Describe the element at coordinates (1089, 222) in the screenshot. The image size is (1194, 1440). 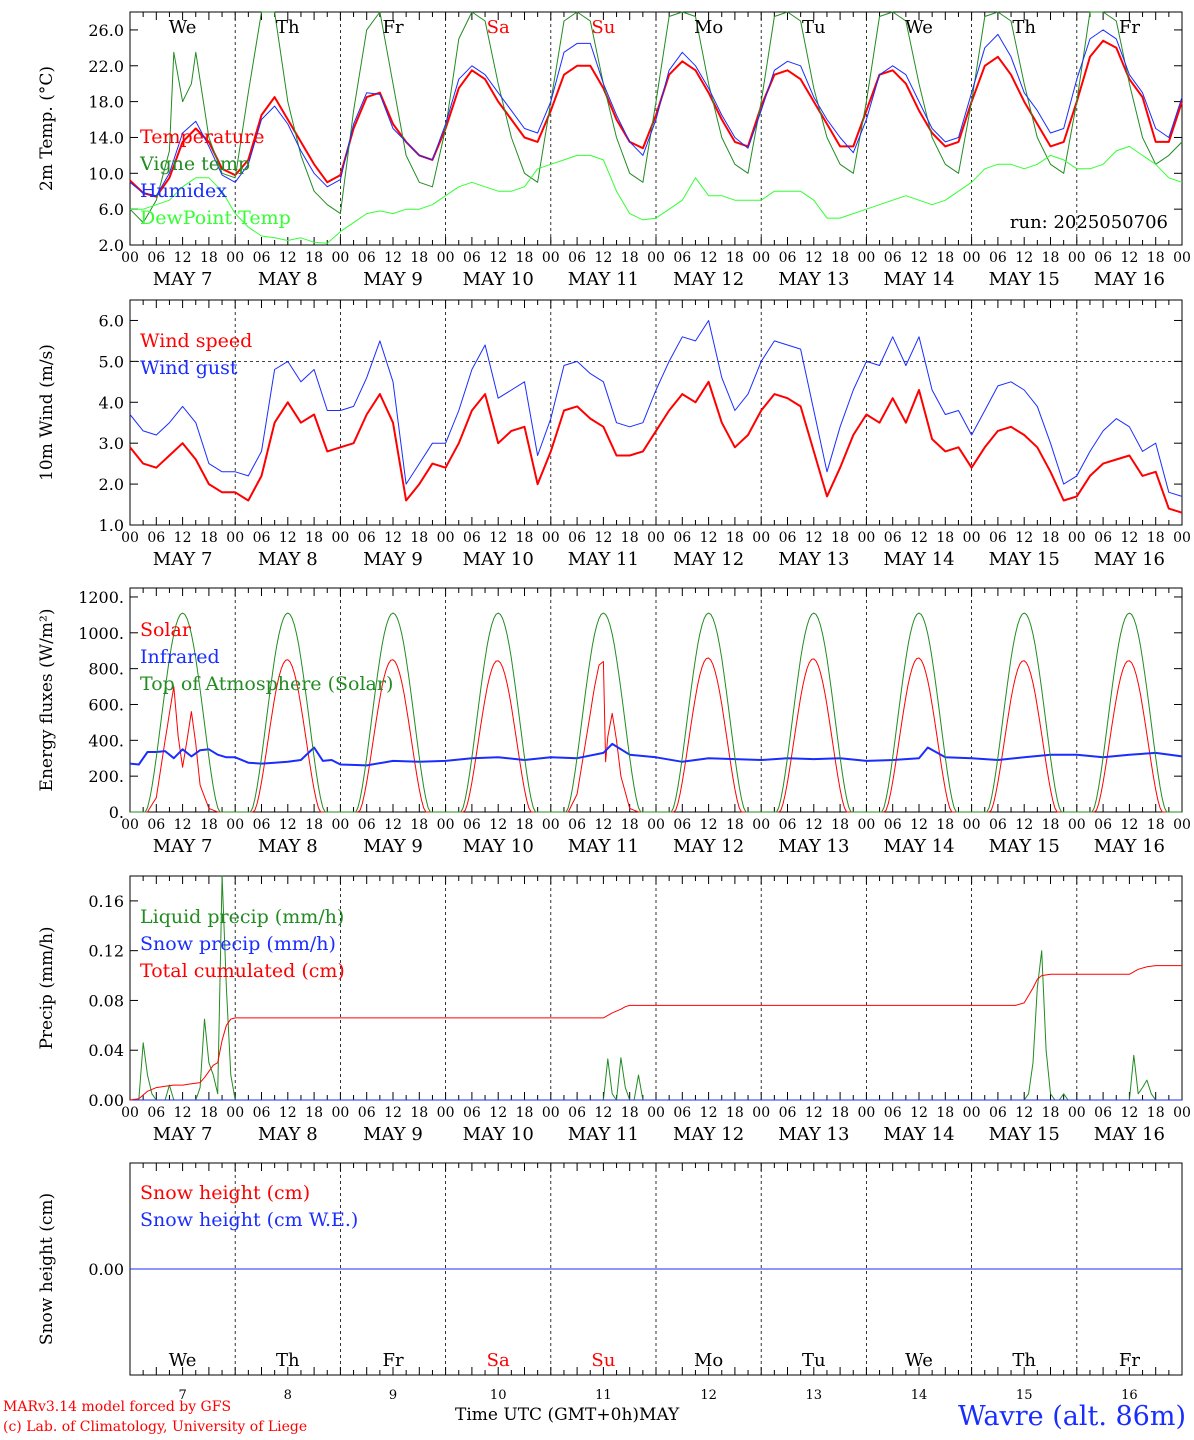
I see `run-label: run: 2025050706` at that location.